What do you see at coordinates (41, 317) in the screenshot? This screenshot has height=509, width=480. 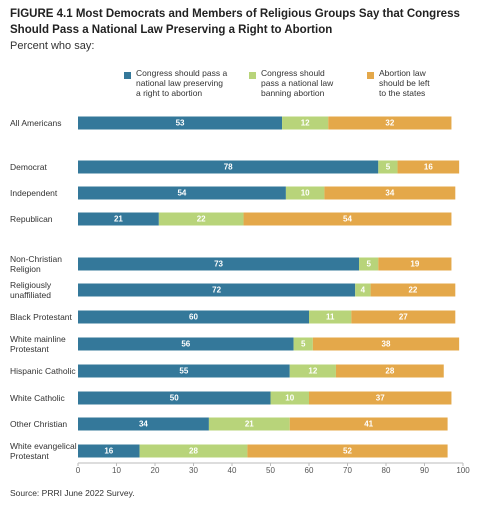 I see `category-label: Black Protestant` at bounding box center [41, 317].